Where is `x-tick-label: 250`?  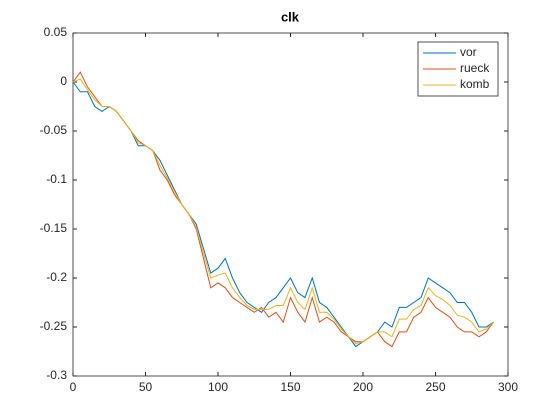
x-tick-label: 250 is located at coordinates (435, 387).